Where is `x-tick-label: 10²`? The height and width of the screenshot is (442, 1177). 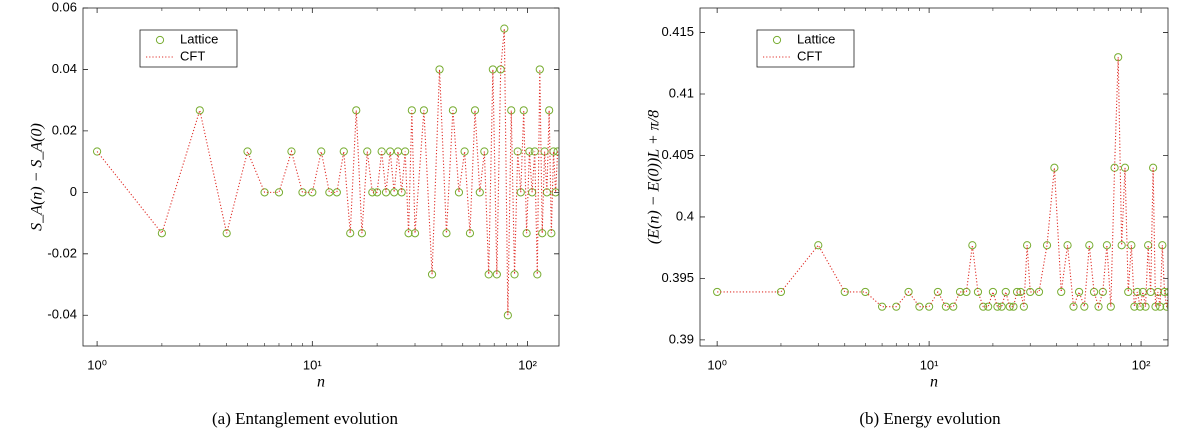
x-tick-label: 10² is located at coordinates (1141, 364).